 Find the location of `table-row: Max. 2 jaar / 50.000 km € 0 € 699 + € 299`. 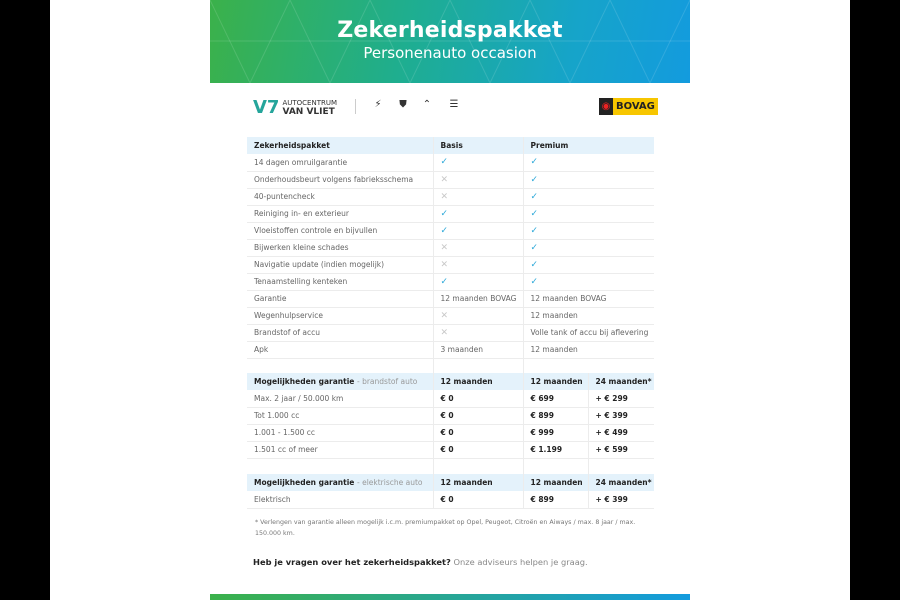

table-row: Max. 2 jaar / 50.000 km € 0 € 699 + € 299 is located at coordinates (450, 399).